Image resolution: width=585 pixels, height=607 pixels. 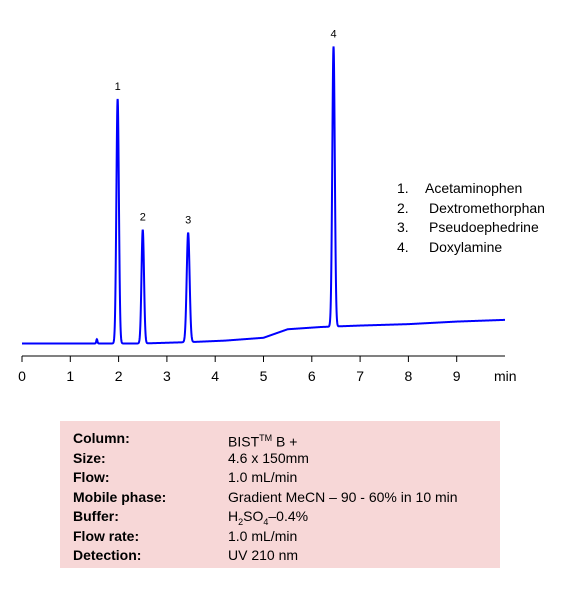 What do you see at coordinates (22, 376) in the screenshot?
I see `x-tick-label: 0` at bounding box center [22, 376].